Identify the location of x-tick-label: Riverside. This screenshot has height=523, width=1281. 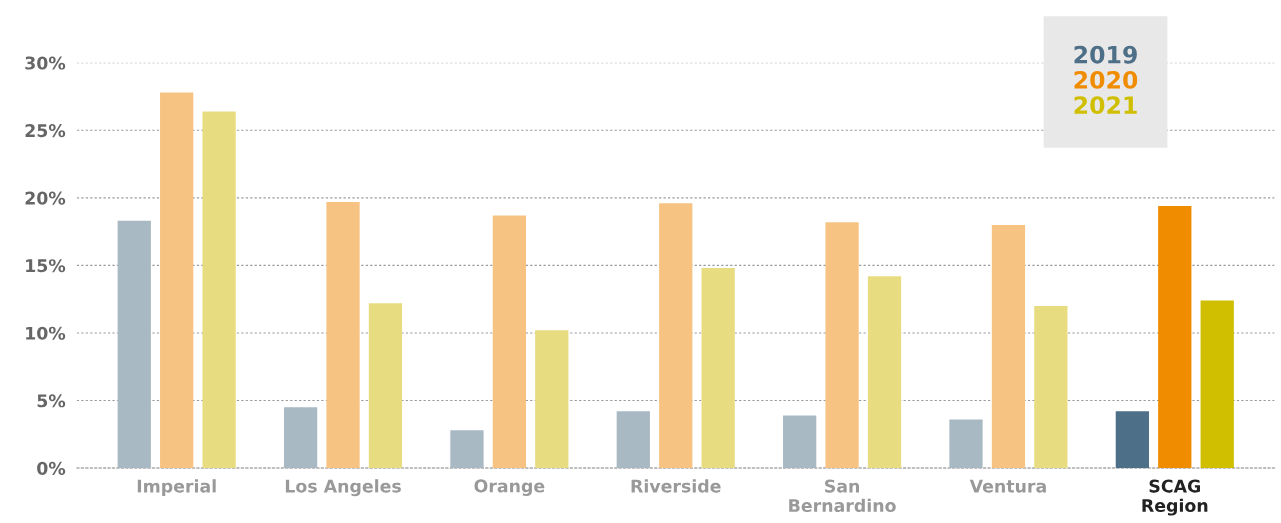
(676, 486).